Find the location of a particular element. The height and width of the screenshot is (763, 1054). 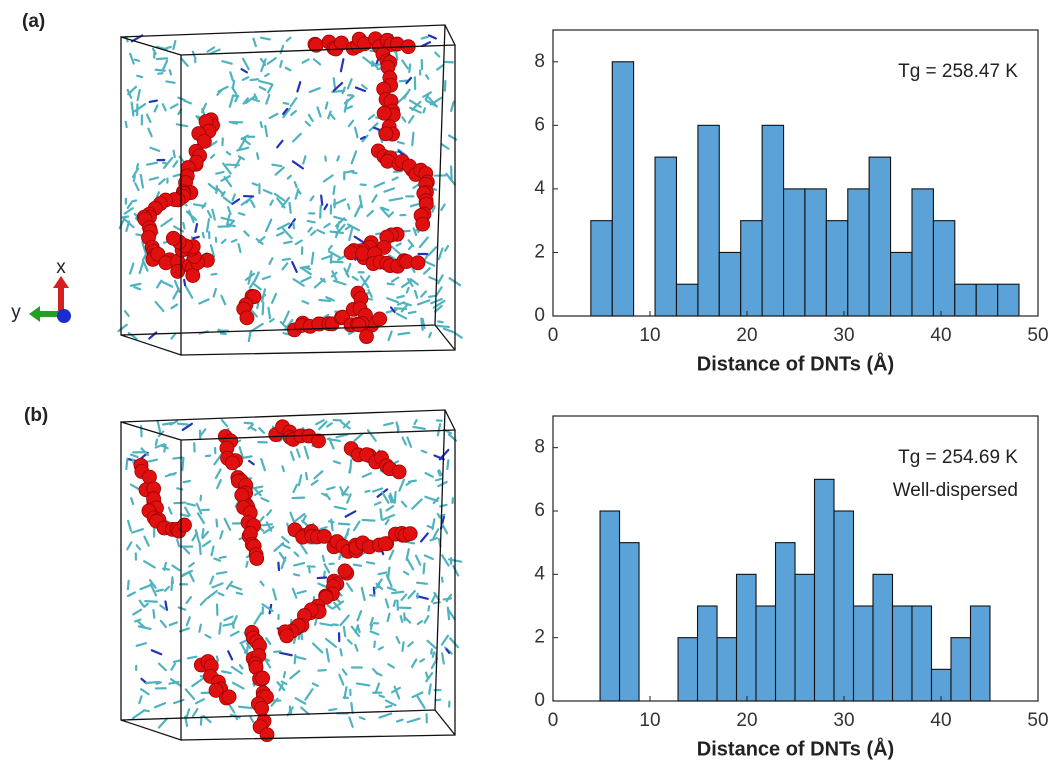

x-tick-label: 40 is located at coordinates (940, 335).